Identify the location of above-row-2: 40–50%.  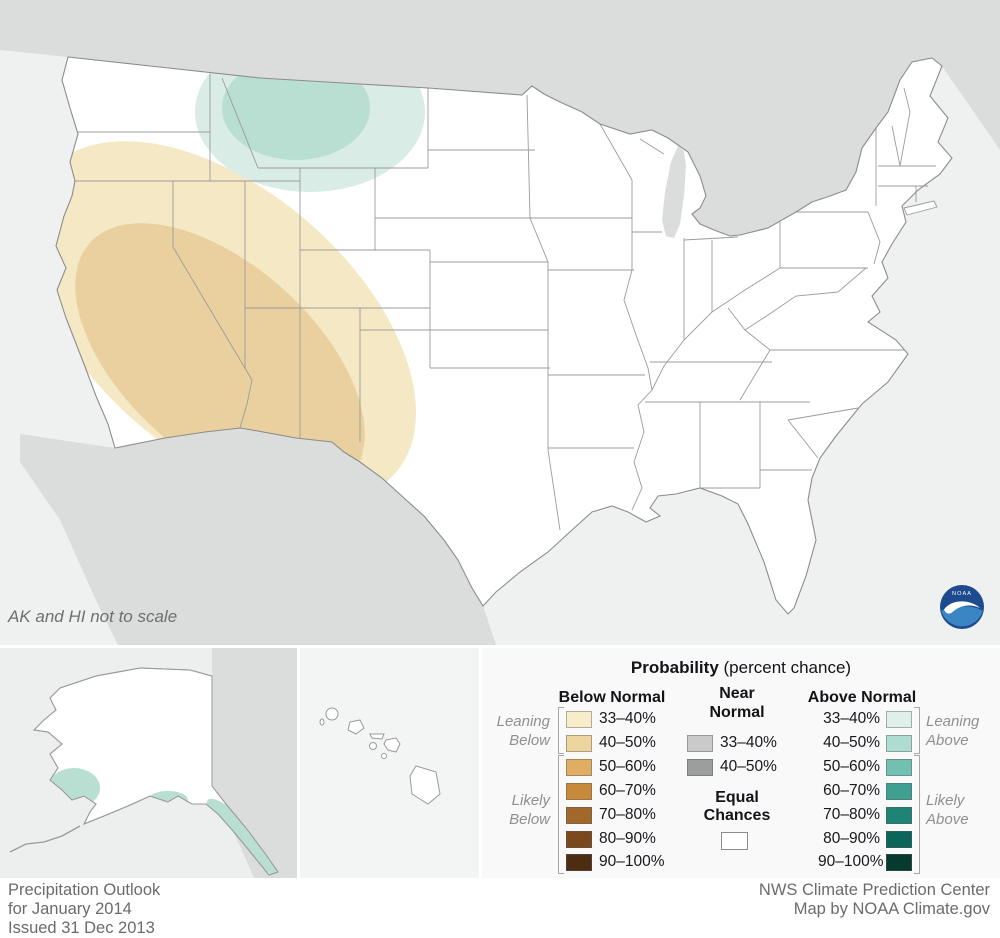
(865, 743).